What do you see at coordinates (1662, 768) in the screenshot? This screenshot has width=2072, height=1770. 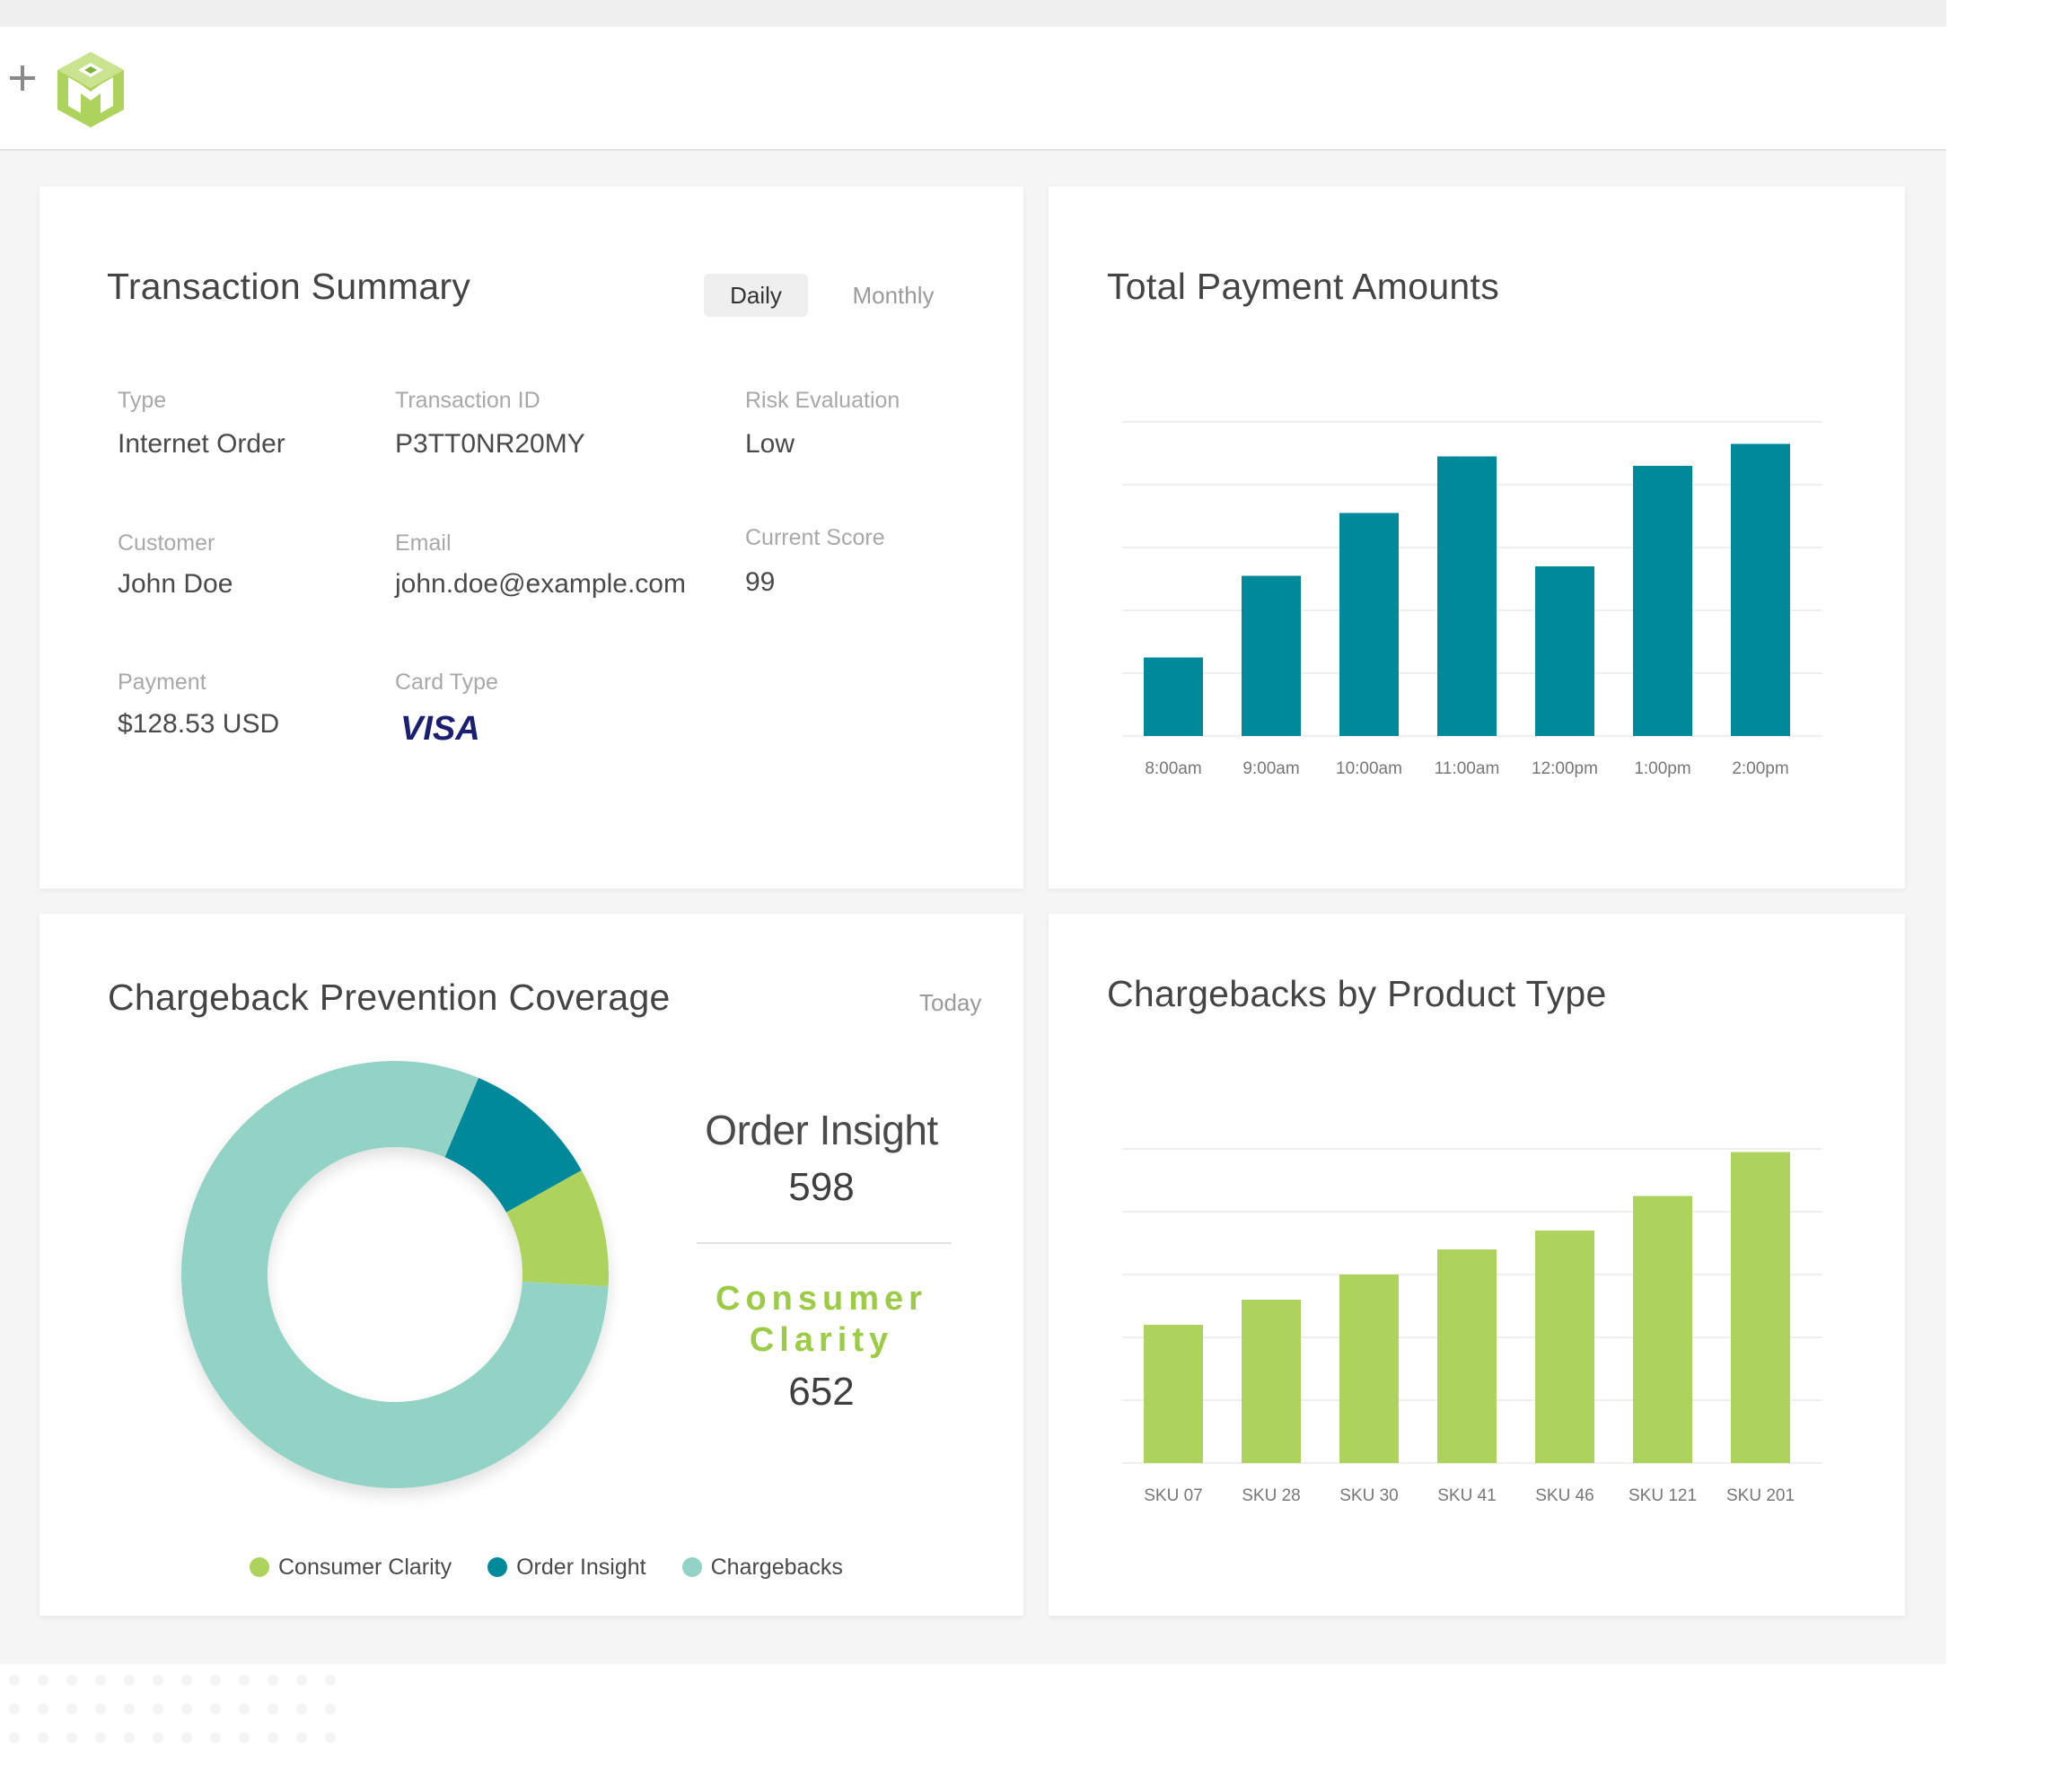 I see `payments-tick-label: 1:00pm` at bounding box center [1662, 768].